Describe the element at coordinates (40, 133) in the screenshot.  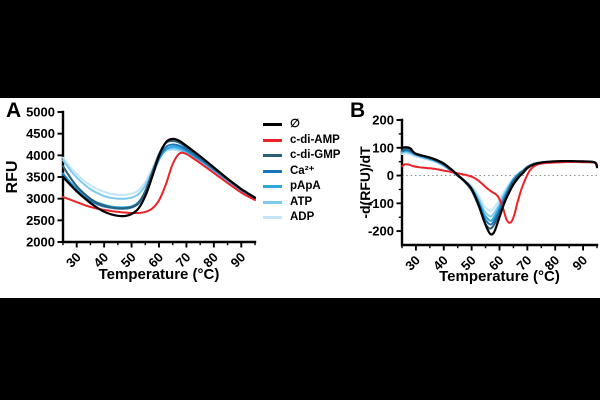
I see `y-tick-label: 4500` at that location.